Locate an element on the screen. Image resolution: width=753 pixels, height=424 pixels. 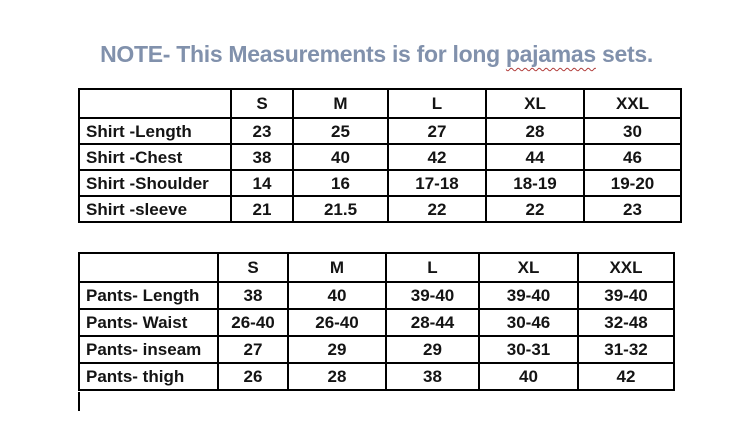
measurement-cell: 26 is located at coordinates (253, 376).